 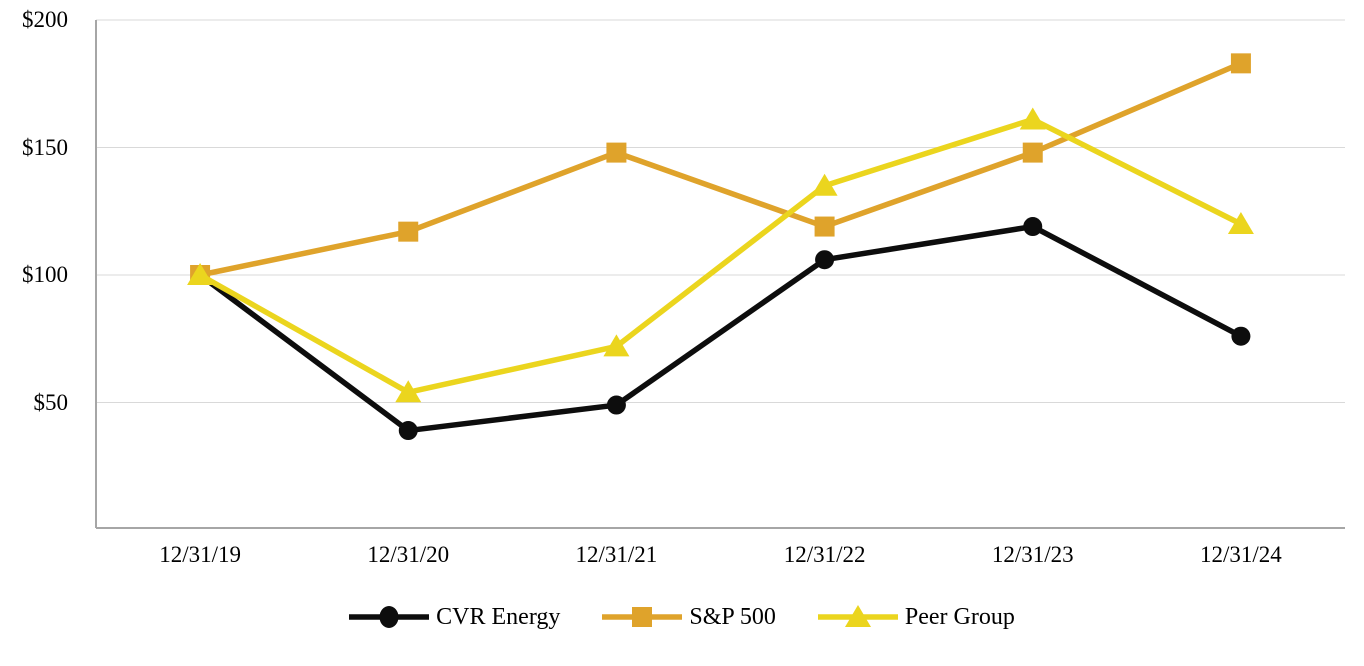 I want to click on legend-triangle-marker-icon, so click(x=857, y=616).